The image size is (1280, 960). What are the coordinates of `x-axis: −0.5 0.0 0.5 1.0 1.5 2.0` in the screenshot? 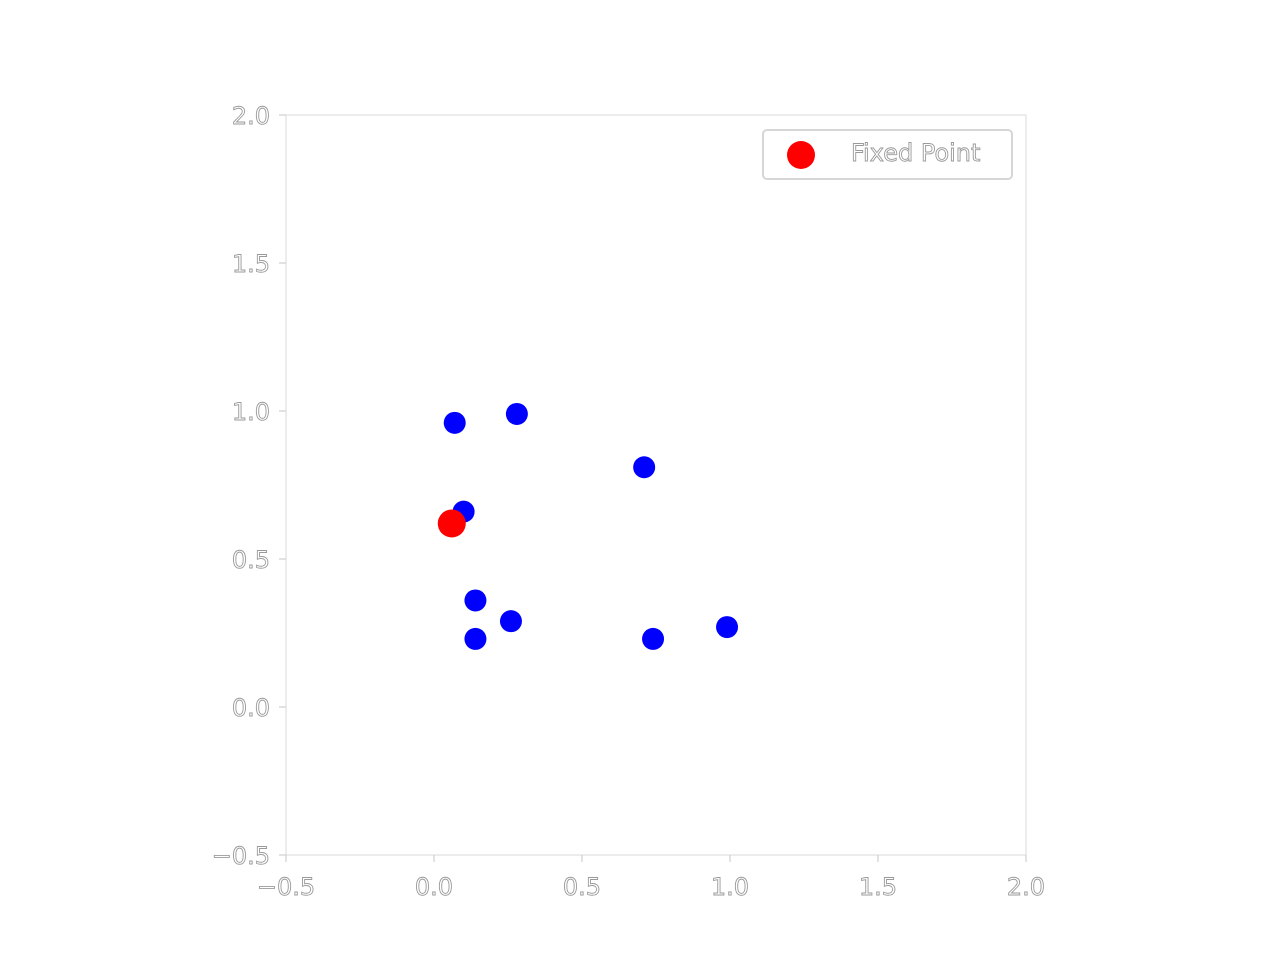 It's located at (651, 878).